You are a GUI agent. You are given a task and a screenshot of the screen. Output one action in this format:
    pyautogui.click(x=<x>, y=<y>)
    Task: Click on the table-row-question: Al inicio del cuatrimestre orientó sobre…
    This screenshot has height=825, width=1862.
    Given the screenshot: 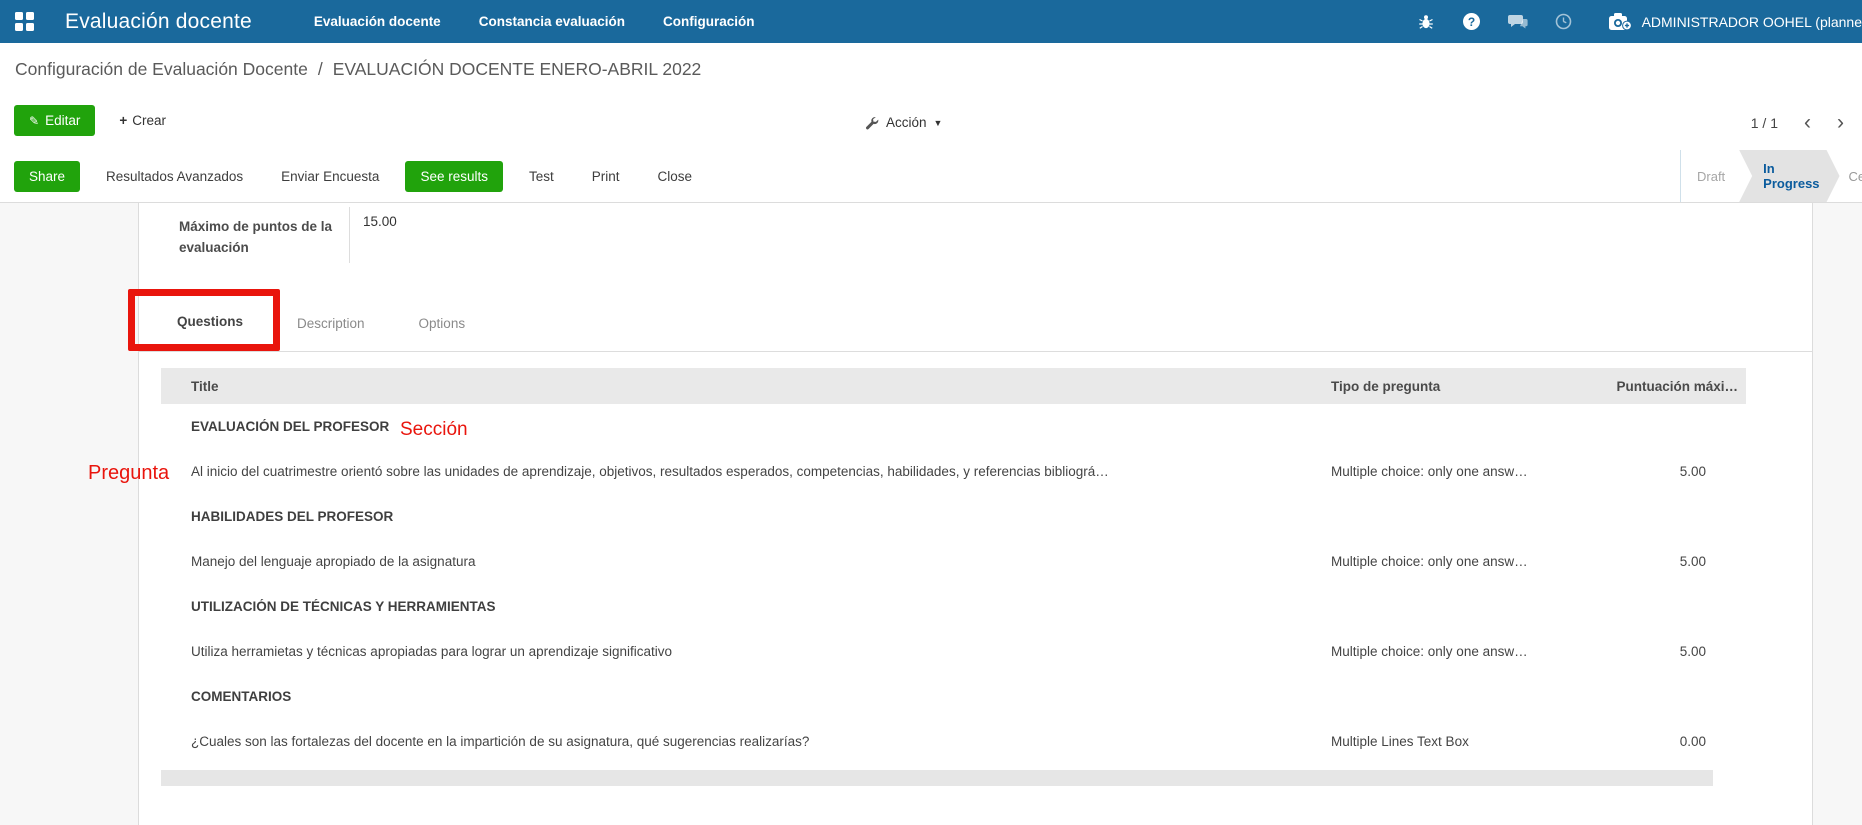 What is the action you would take?
    pyautogui.click(x=948, y=471)
    